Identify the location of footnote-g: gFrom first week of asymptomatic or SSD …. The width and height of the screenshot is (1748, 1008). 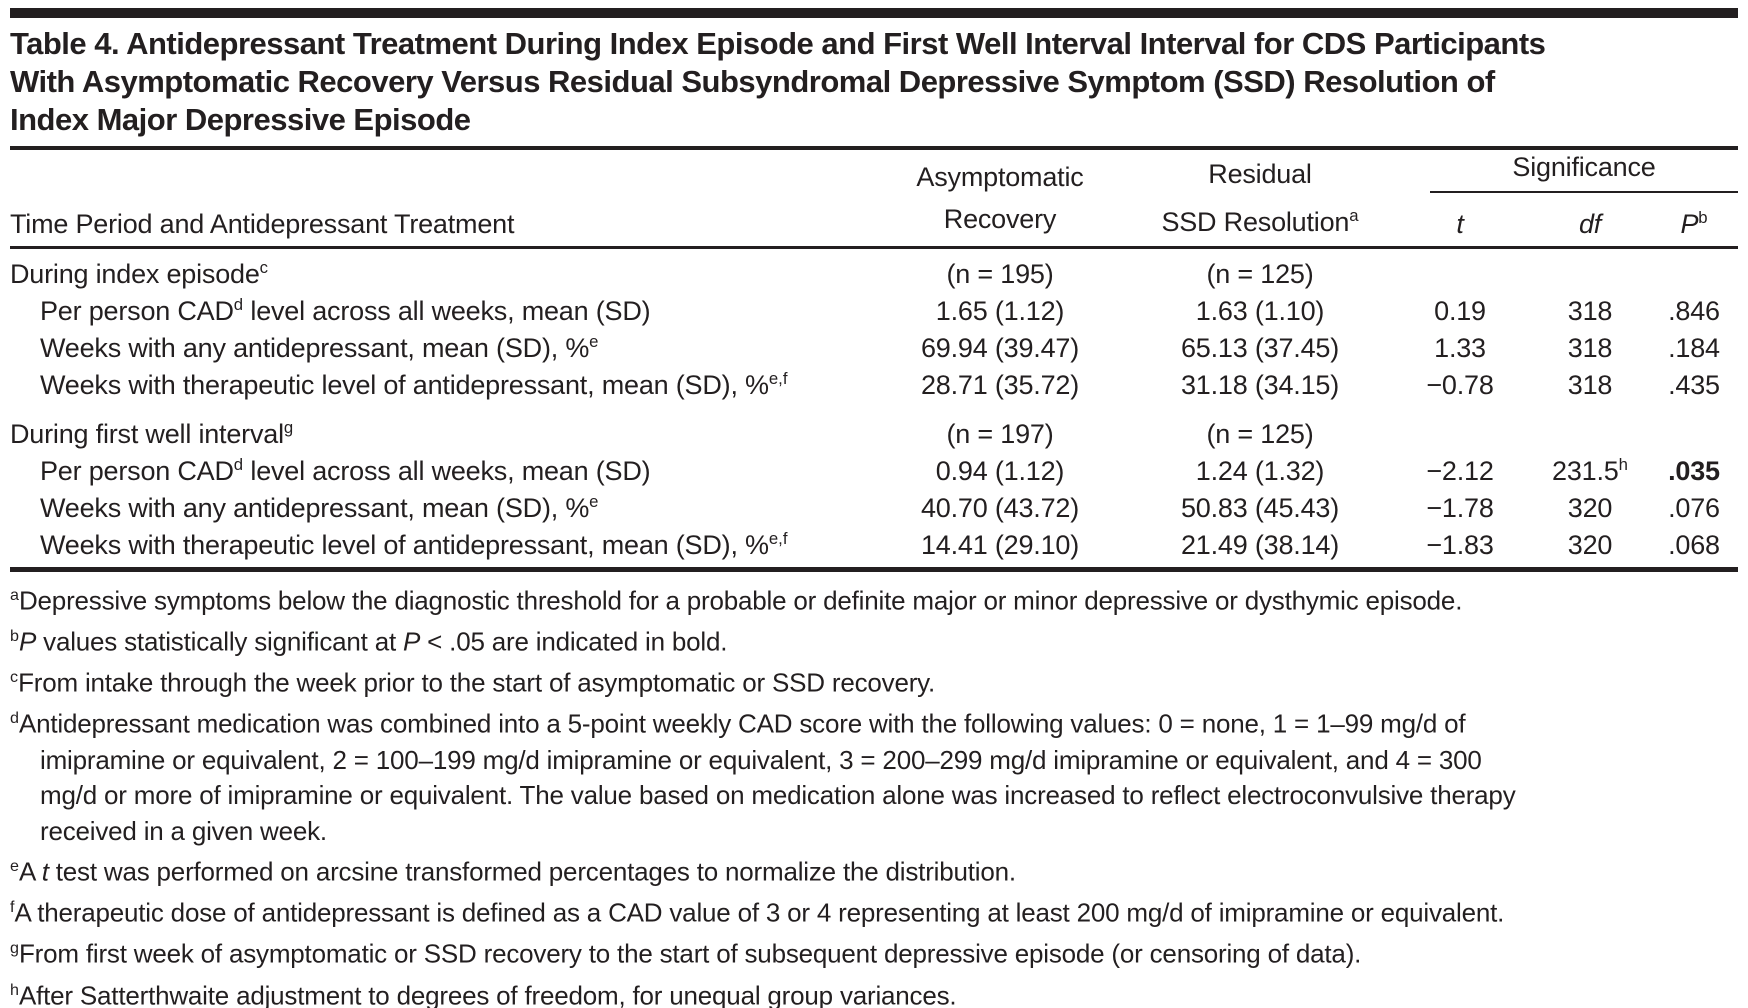
(686, 954).